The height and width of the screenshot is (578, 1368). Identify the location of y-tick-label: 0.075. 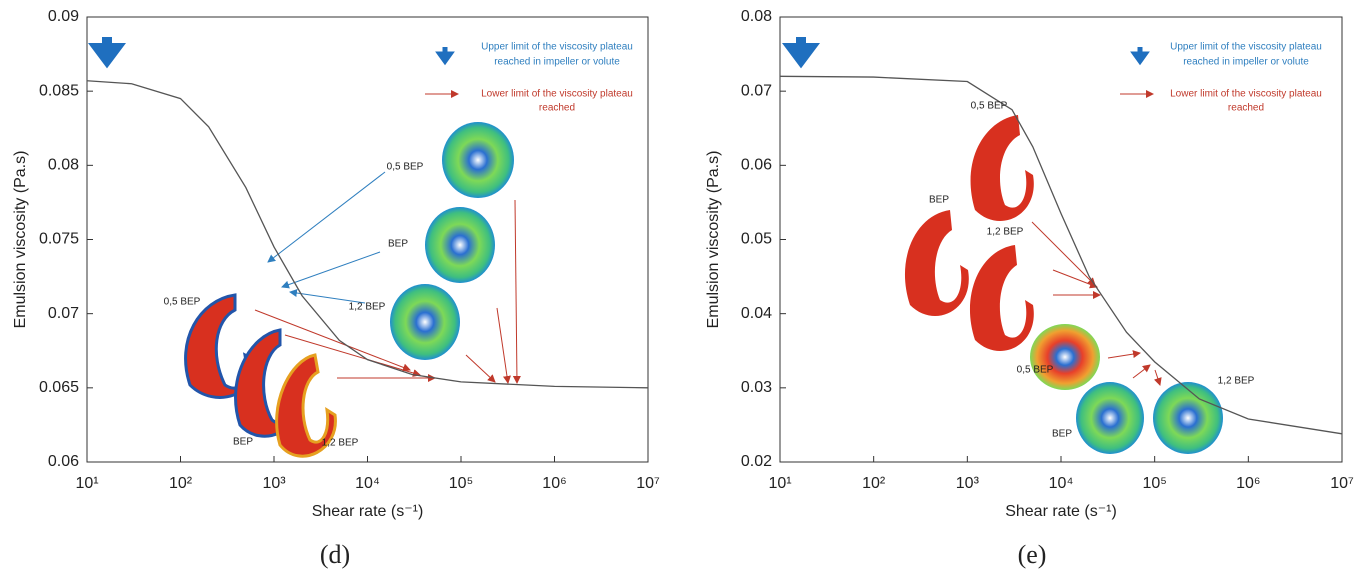
(59, 239).